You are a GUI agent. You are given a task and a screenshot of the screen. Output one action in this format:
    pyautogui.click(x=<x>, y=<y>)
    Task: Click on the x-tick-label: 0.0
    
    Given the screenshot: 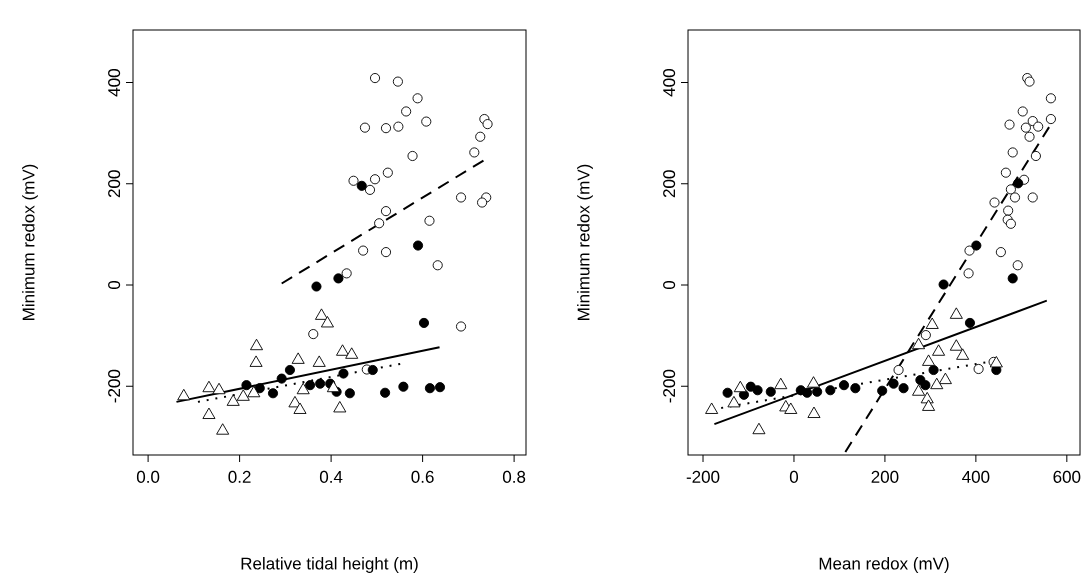 What is the action you would take?
    pyautogui.click(x=148, y=476)
    